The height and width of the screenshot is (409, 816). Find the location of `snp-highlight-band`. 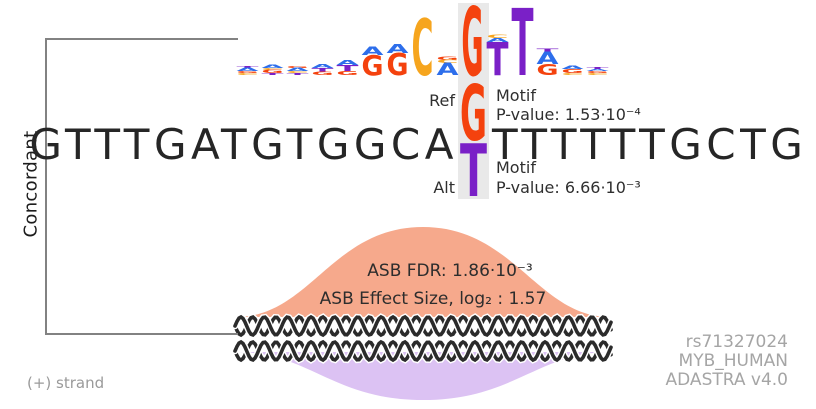

snp-highlight-band is located at coordinates (473, 101).